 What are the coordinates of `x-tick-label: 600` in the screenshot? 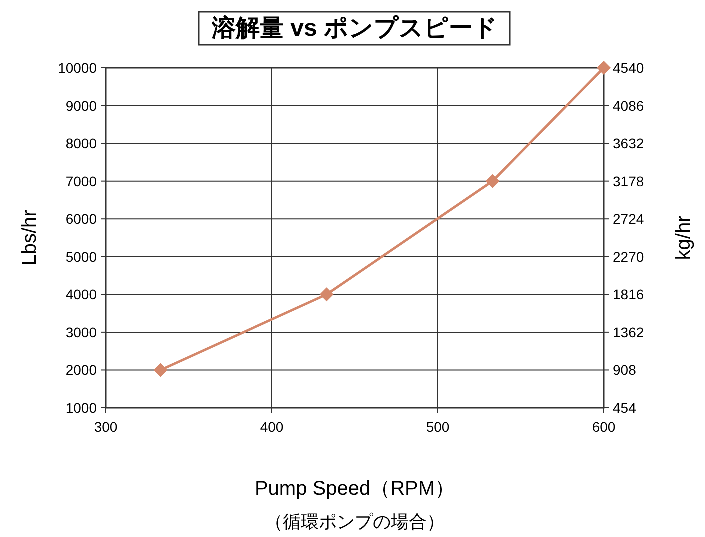 It's located at (604, 427).